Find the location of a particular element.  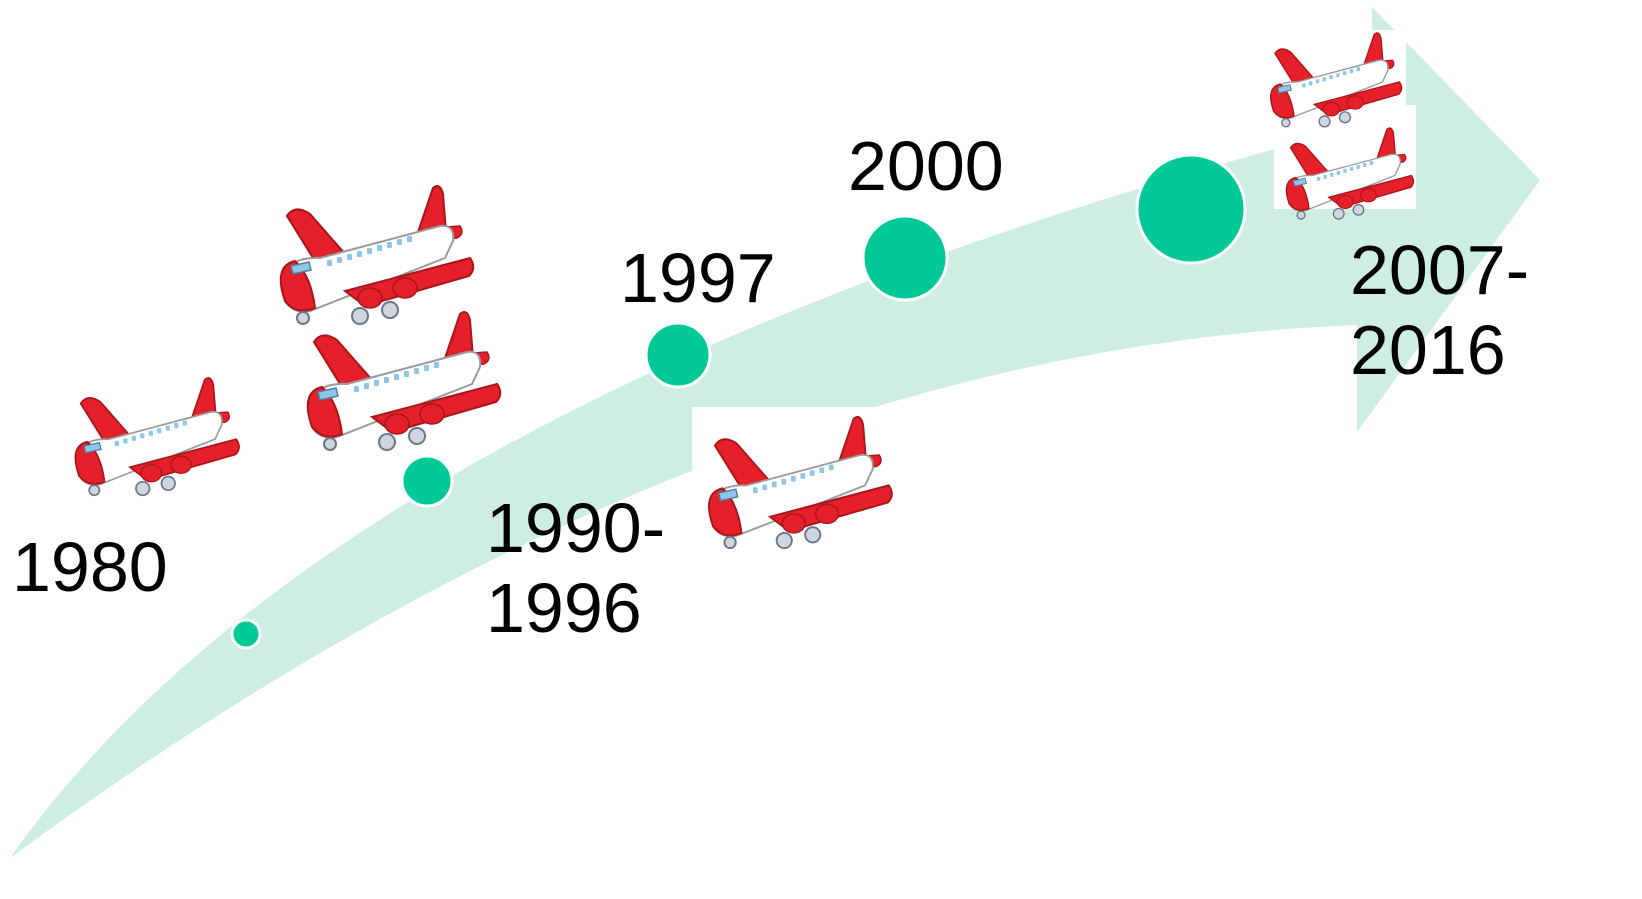

milestone-label-1997: 1997 is located at coordinates (698, 278).